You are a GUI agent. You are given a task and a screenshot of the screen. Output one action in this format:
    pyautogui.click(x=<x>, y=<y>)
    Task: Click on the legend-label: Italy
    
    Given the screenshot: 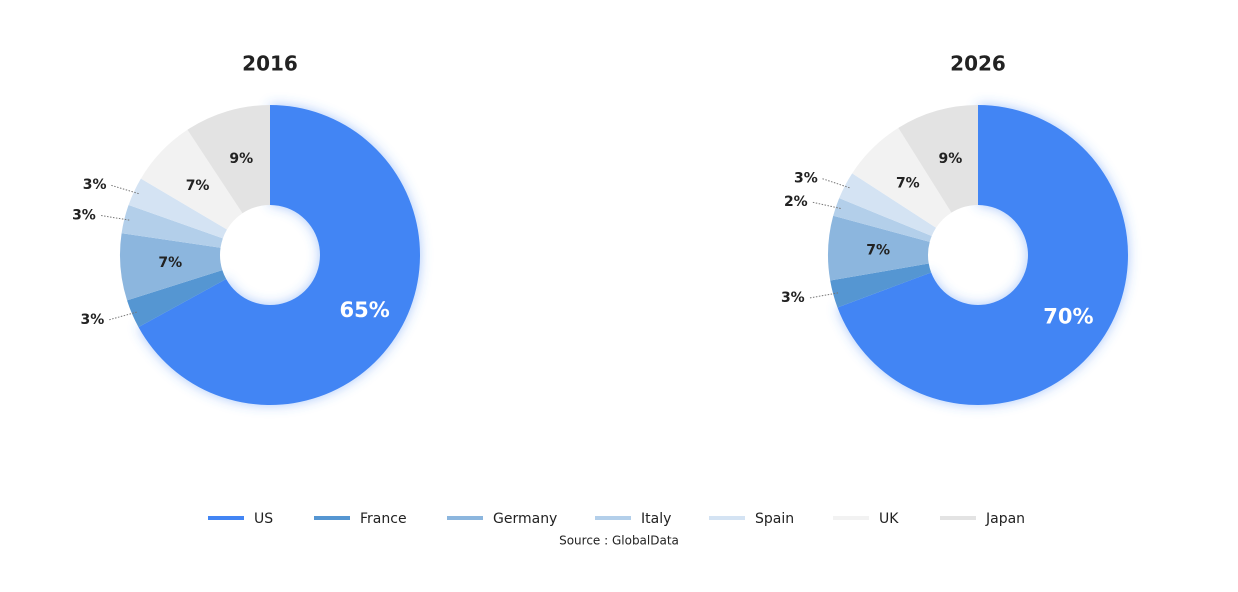 What is the action you would take?
    pyautogui.click(x=656, y=519)
    